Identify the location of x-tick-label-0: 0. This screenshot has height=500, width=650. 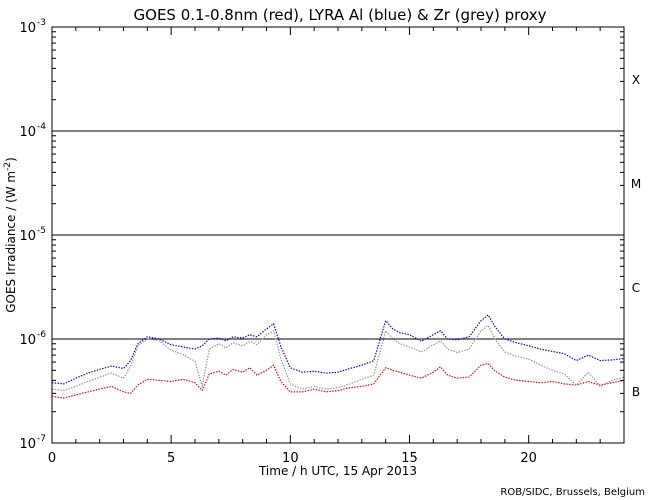
(52, 458).